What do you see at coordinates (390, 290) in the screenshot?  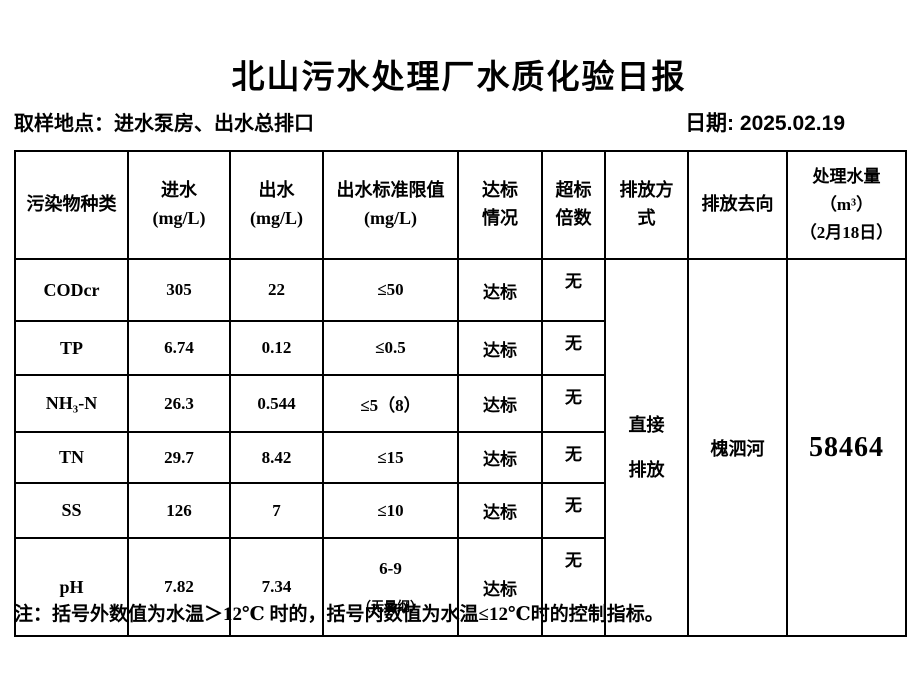 I see `limit-cell: ≤50` at bounding box center [390, 290].